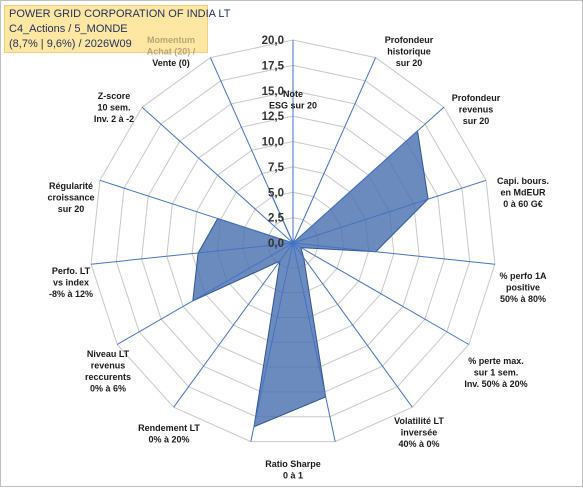  I want to click on axis-label: Note, so click(293, 94).